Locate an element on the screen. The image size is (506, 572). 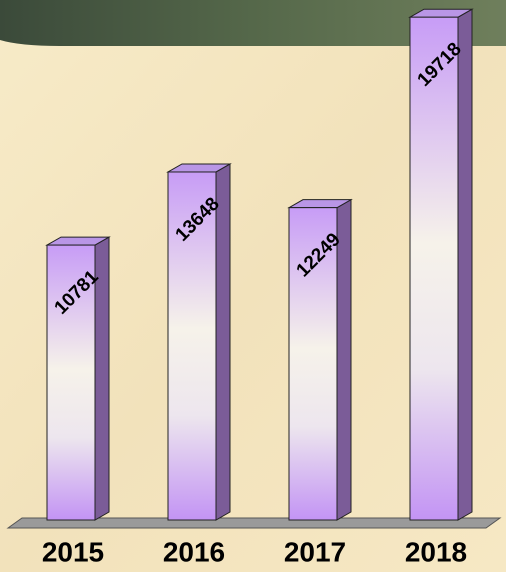
floor is located at coordinates (254, 523).